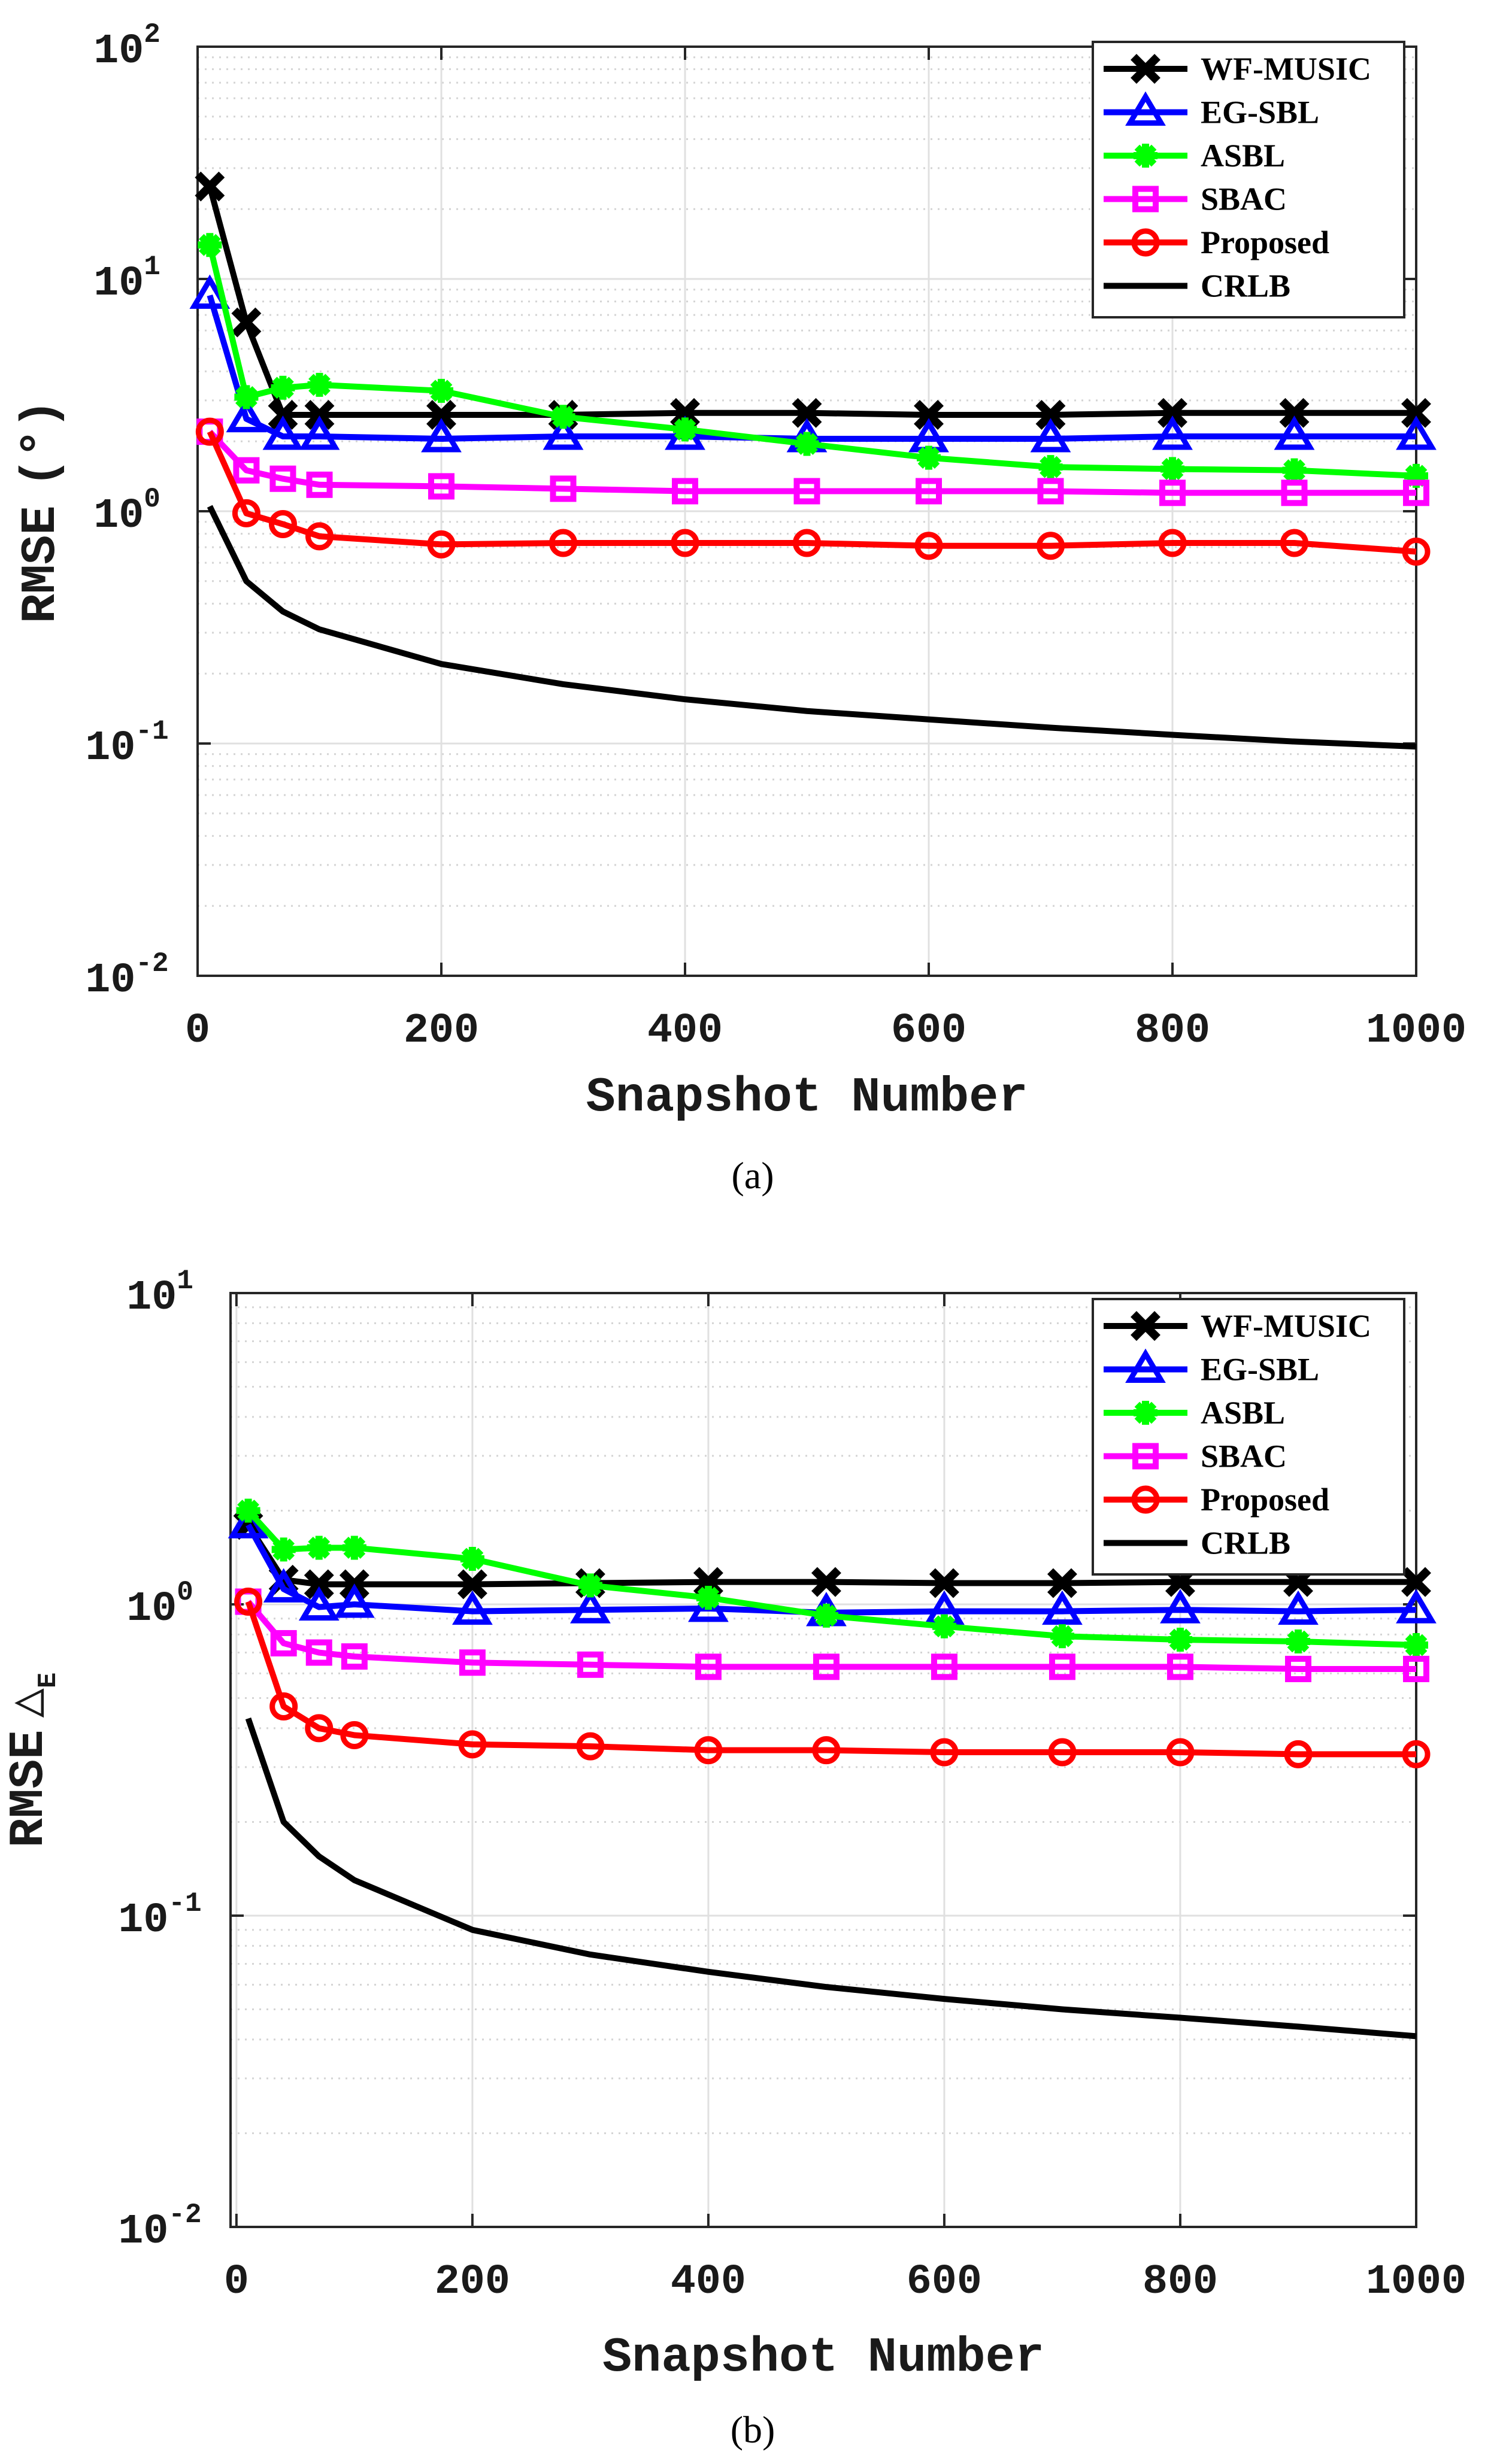 Image resolution: width=1506 pixels, height=2464 pixels. What do you see at coordinates (832, 1577) in the screenshot?
I see `panel-b-series-asbl` at bounding box center [832, 1577].